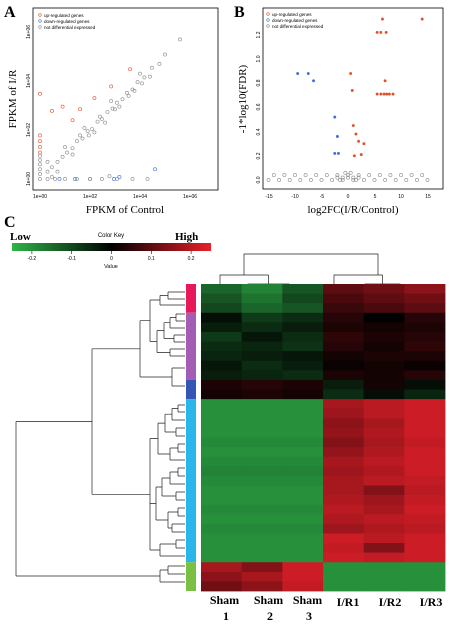  What do you see at coordinates (119, 177) in the screenshot?
I see `panel-a-down-point` at bounding box center [119, 177].